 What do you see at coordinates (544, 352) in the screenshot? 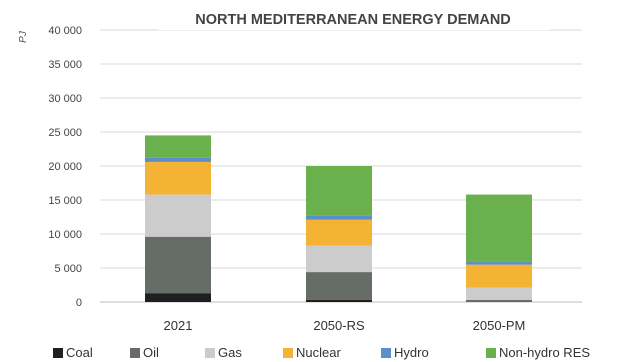
I see `legend-label: Non-hydro RES` at bounding box center [544, 352].